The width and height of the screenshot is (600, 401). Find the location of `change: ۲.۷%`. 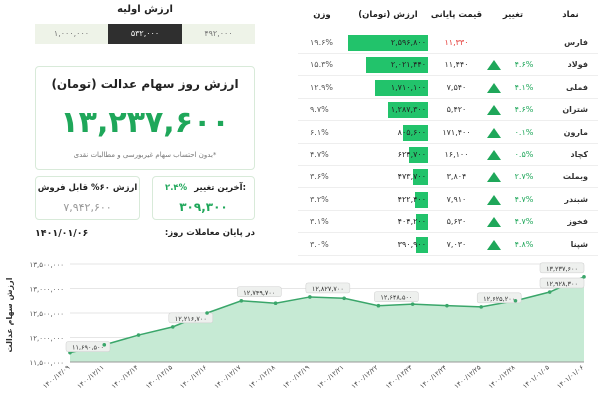

change: ۲.۷% is located at coordinates (524, 177).